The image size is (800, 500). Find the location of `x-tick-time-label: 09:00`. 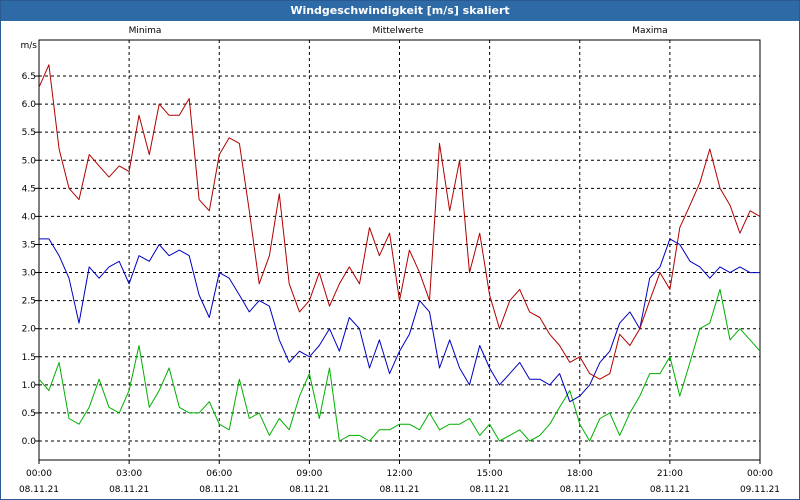

x-tick-time-label: 09:00 is located at coordinates (309, 474).